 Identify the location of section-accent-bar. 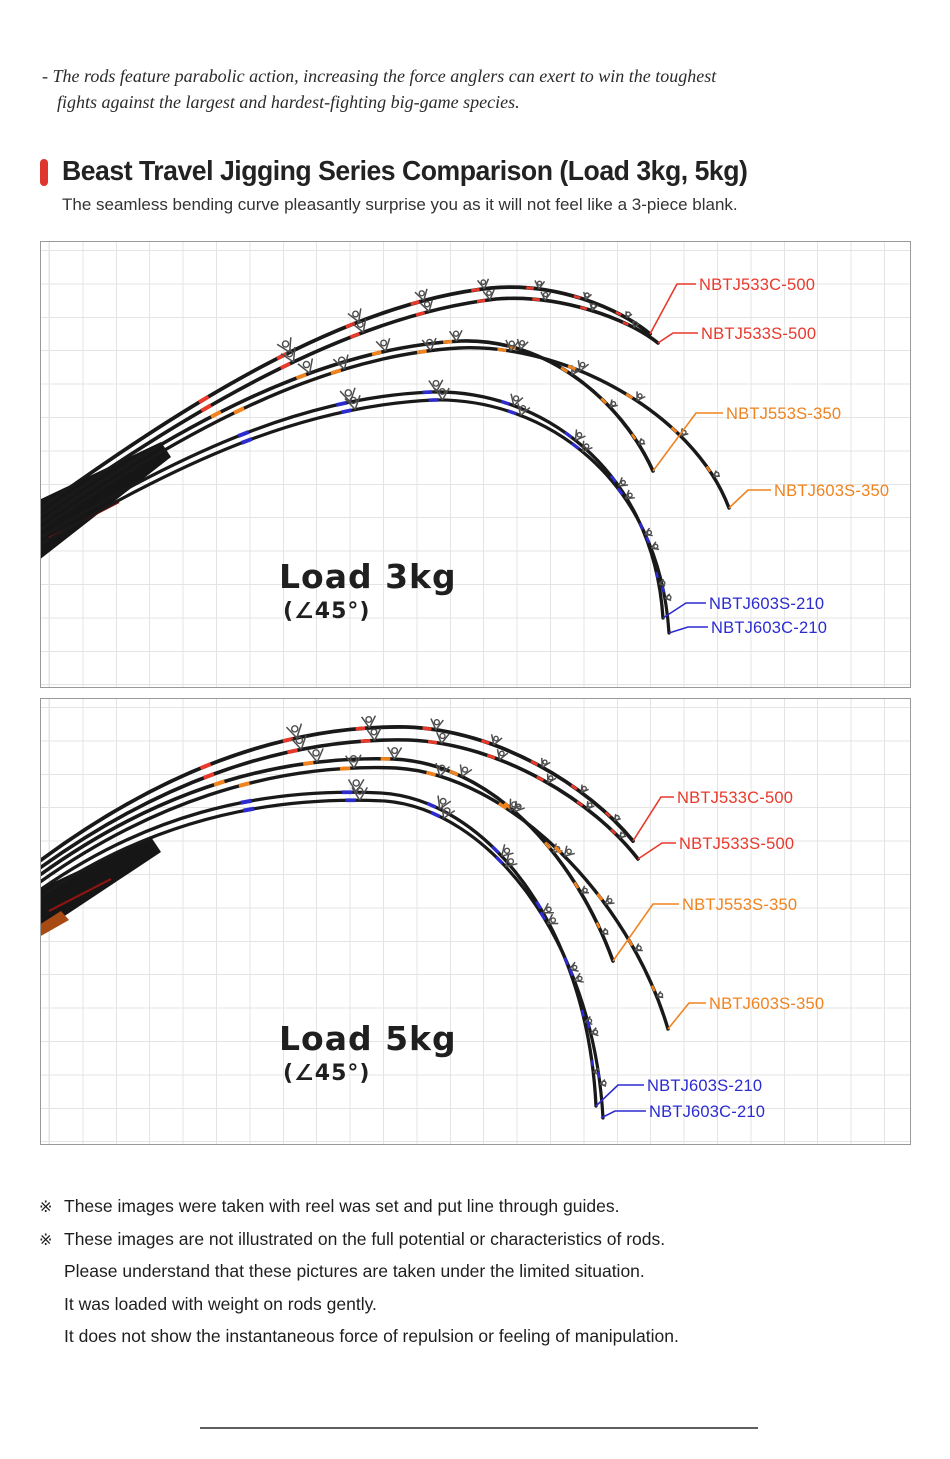
(44, 172).